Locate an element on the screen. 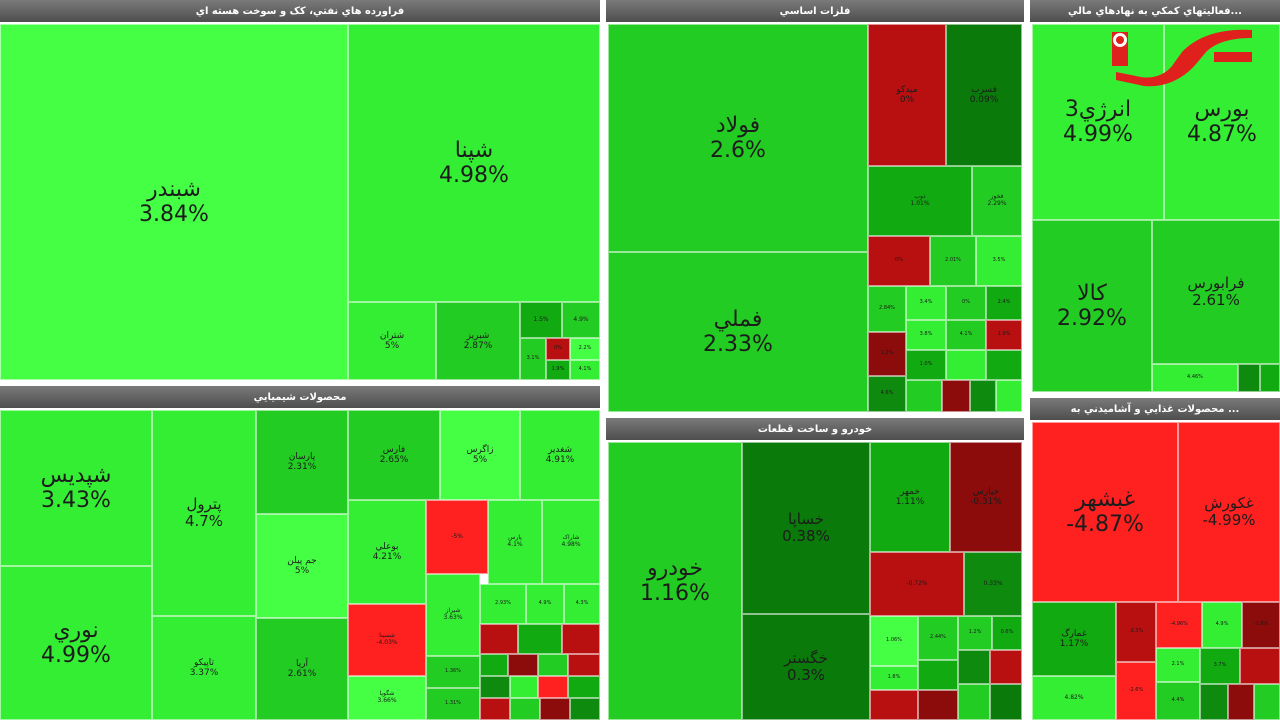  tile-ghbshahr: غبشهر -4.87% is located at coordinates (1105, 512).